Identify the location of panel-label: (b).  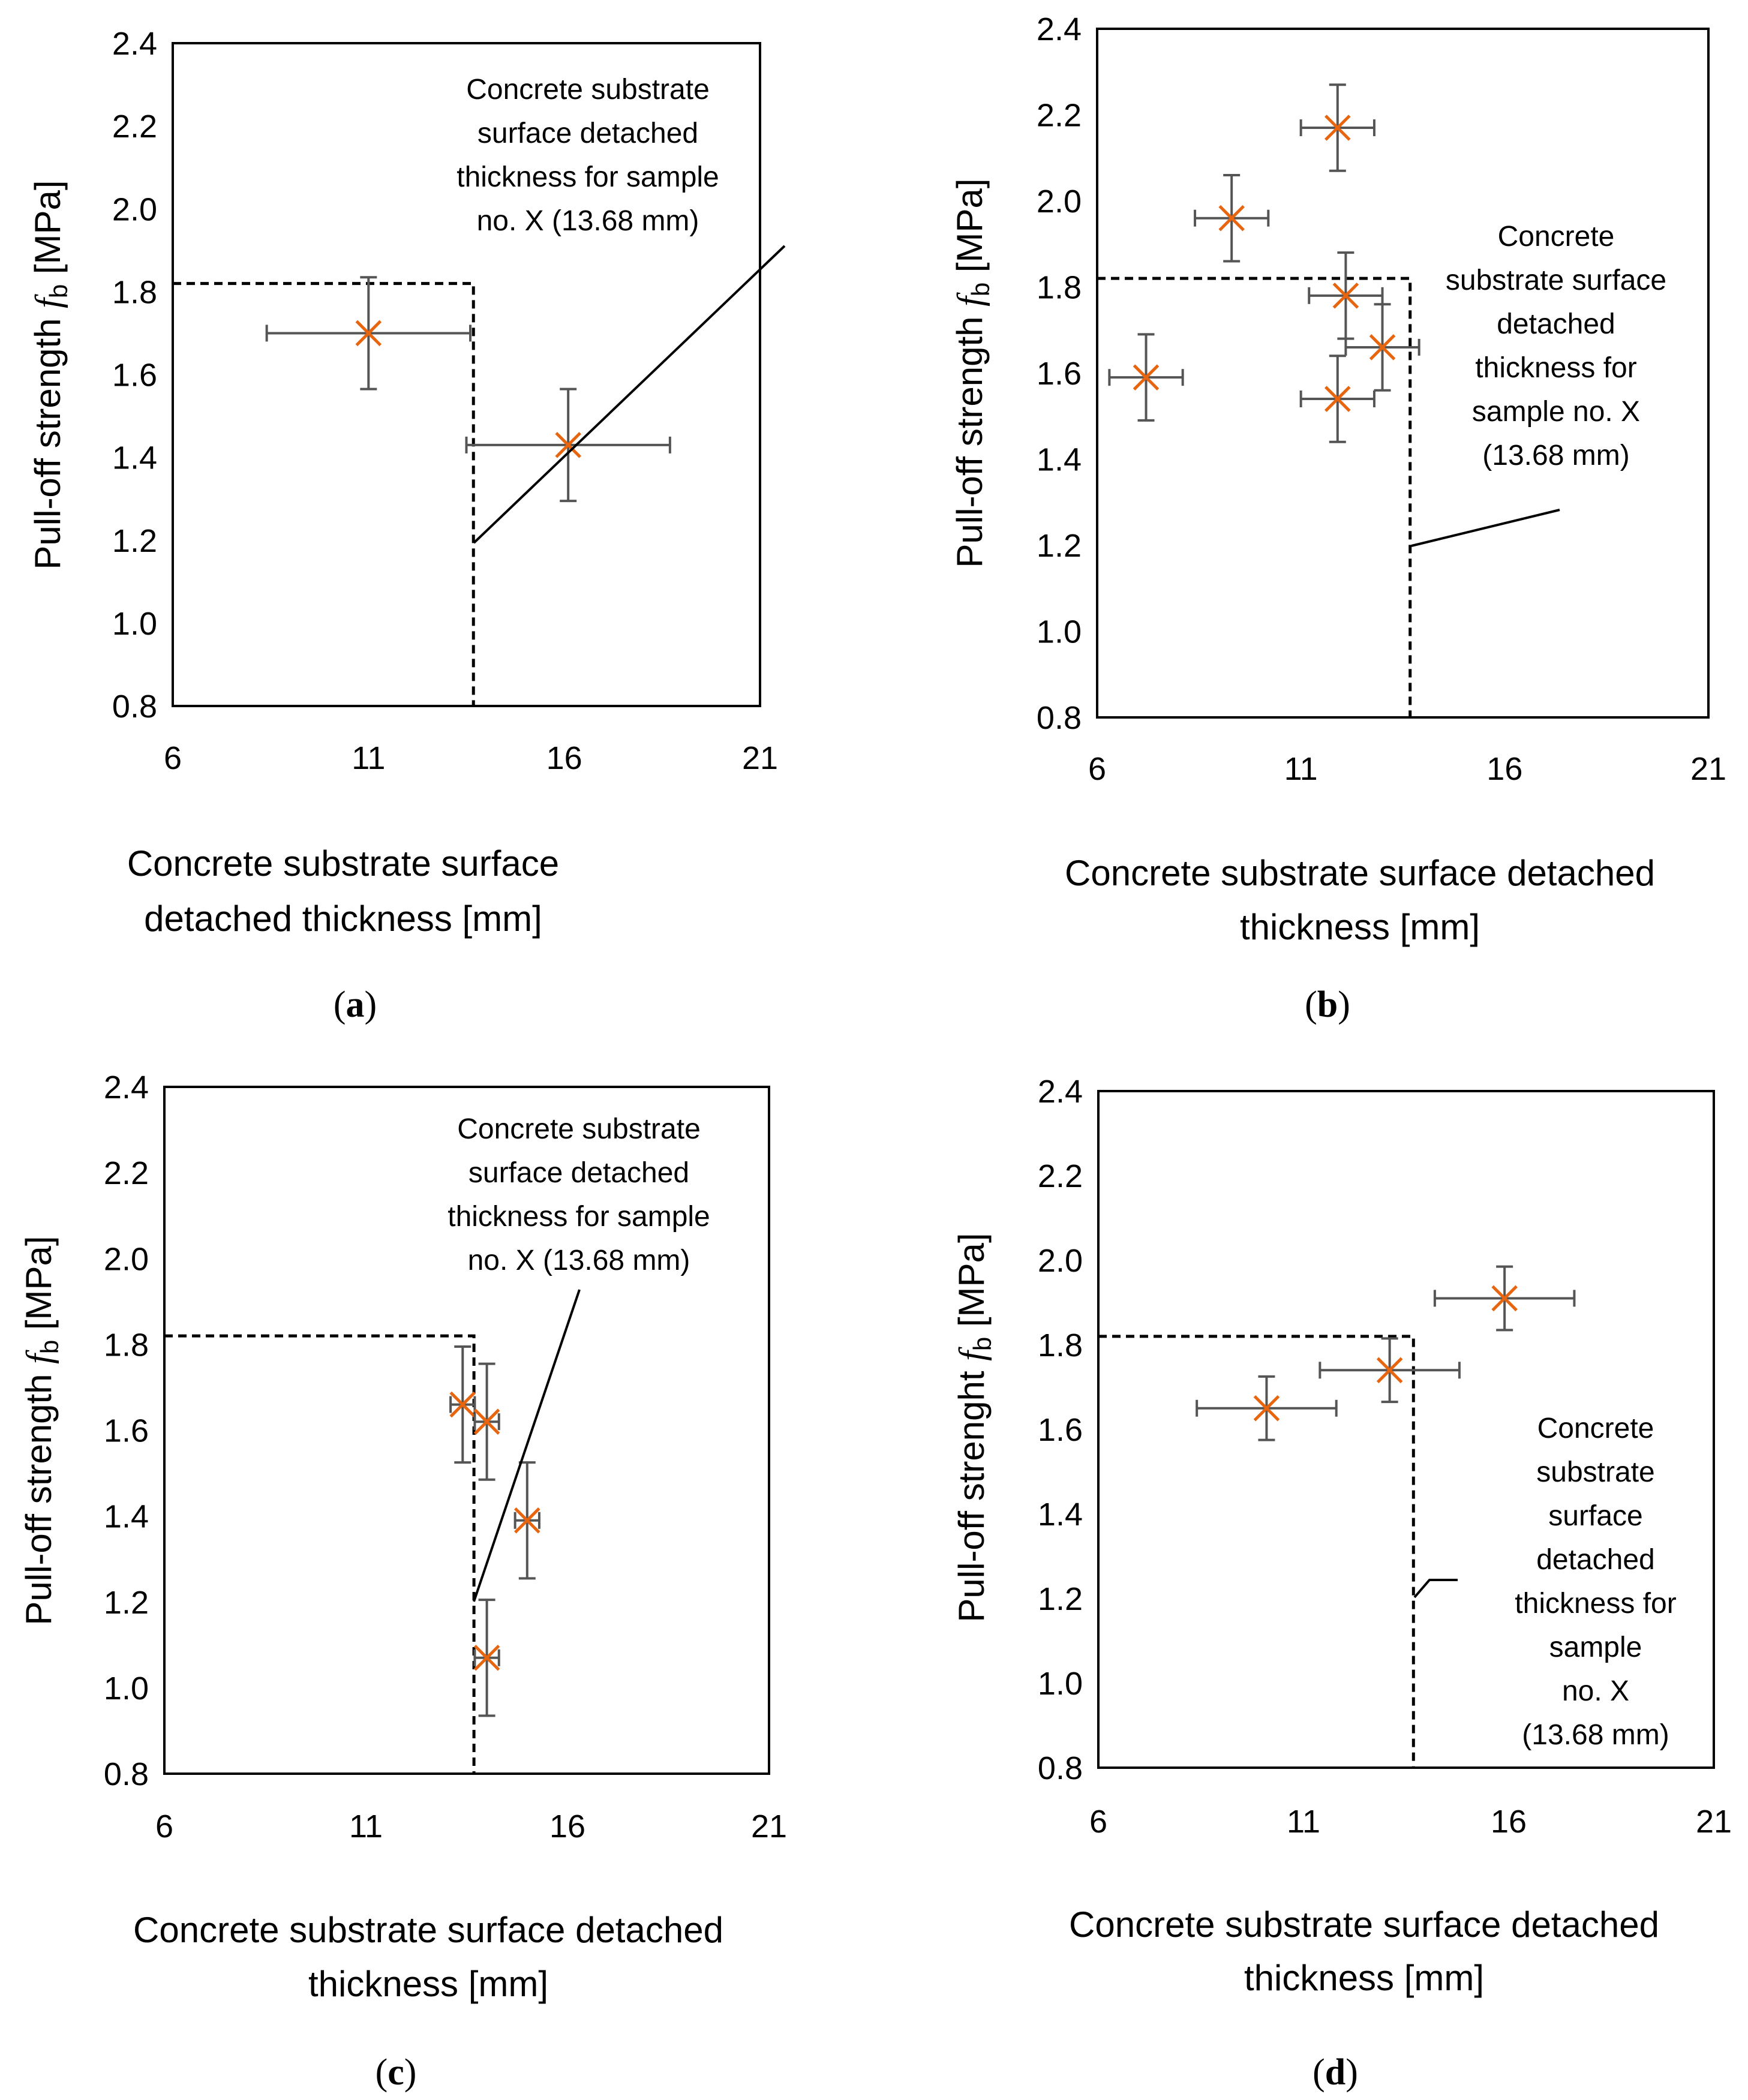
(1327, 1004).